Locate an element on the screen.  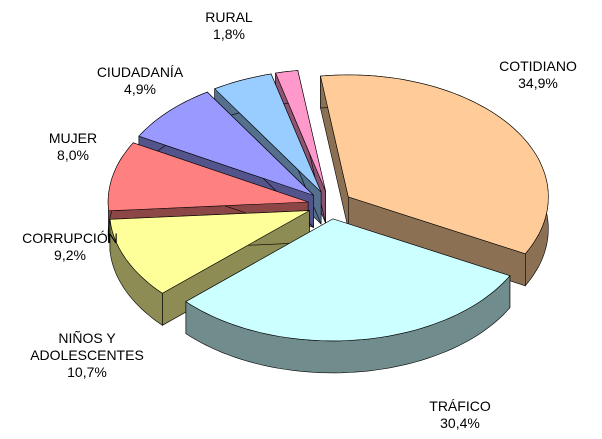
value-label: 9,2% is located at coordinates (70, 255).